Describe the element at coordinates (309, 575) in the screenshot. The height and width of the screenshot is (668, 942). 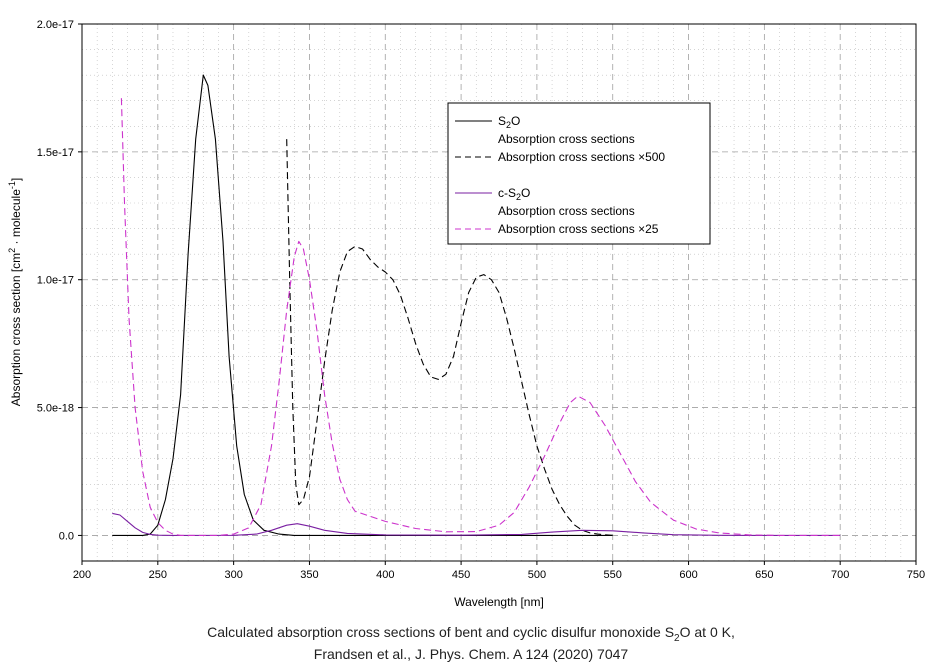
I see `x-tick-label: 350` at that location.